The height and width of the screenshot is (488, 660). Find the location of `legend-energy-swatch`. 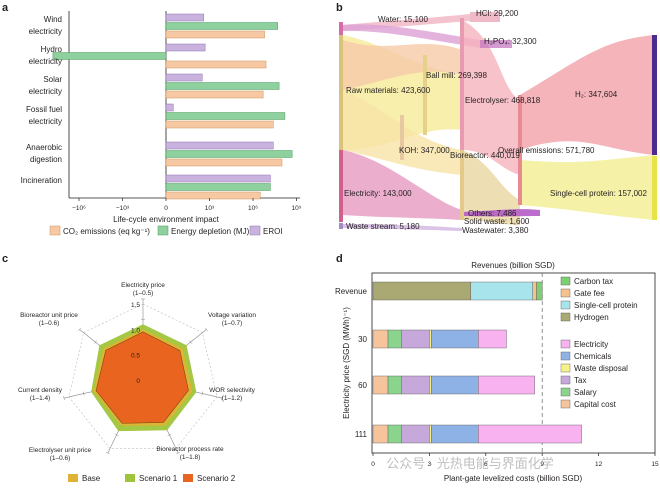

legend-energy-swatch is located at coordinates (163, 230).